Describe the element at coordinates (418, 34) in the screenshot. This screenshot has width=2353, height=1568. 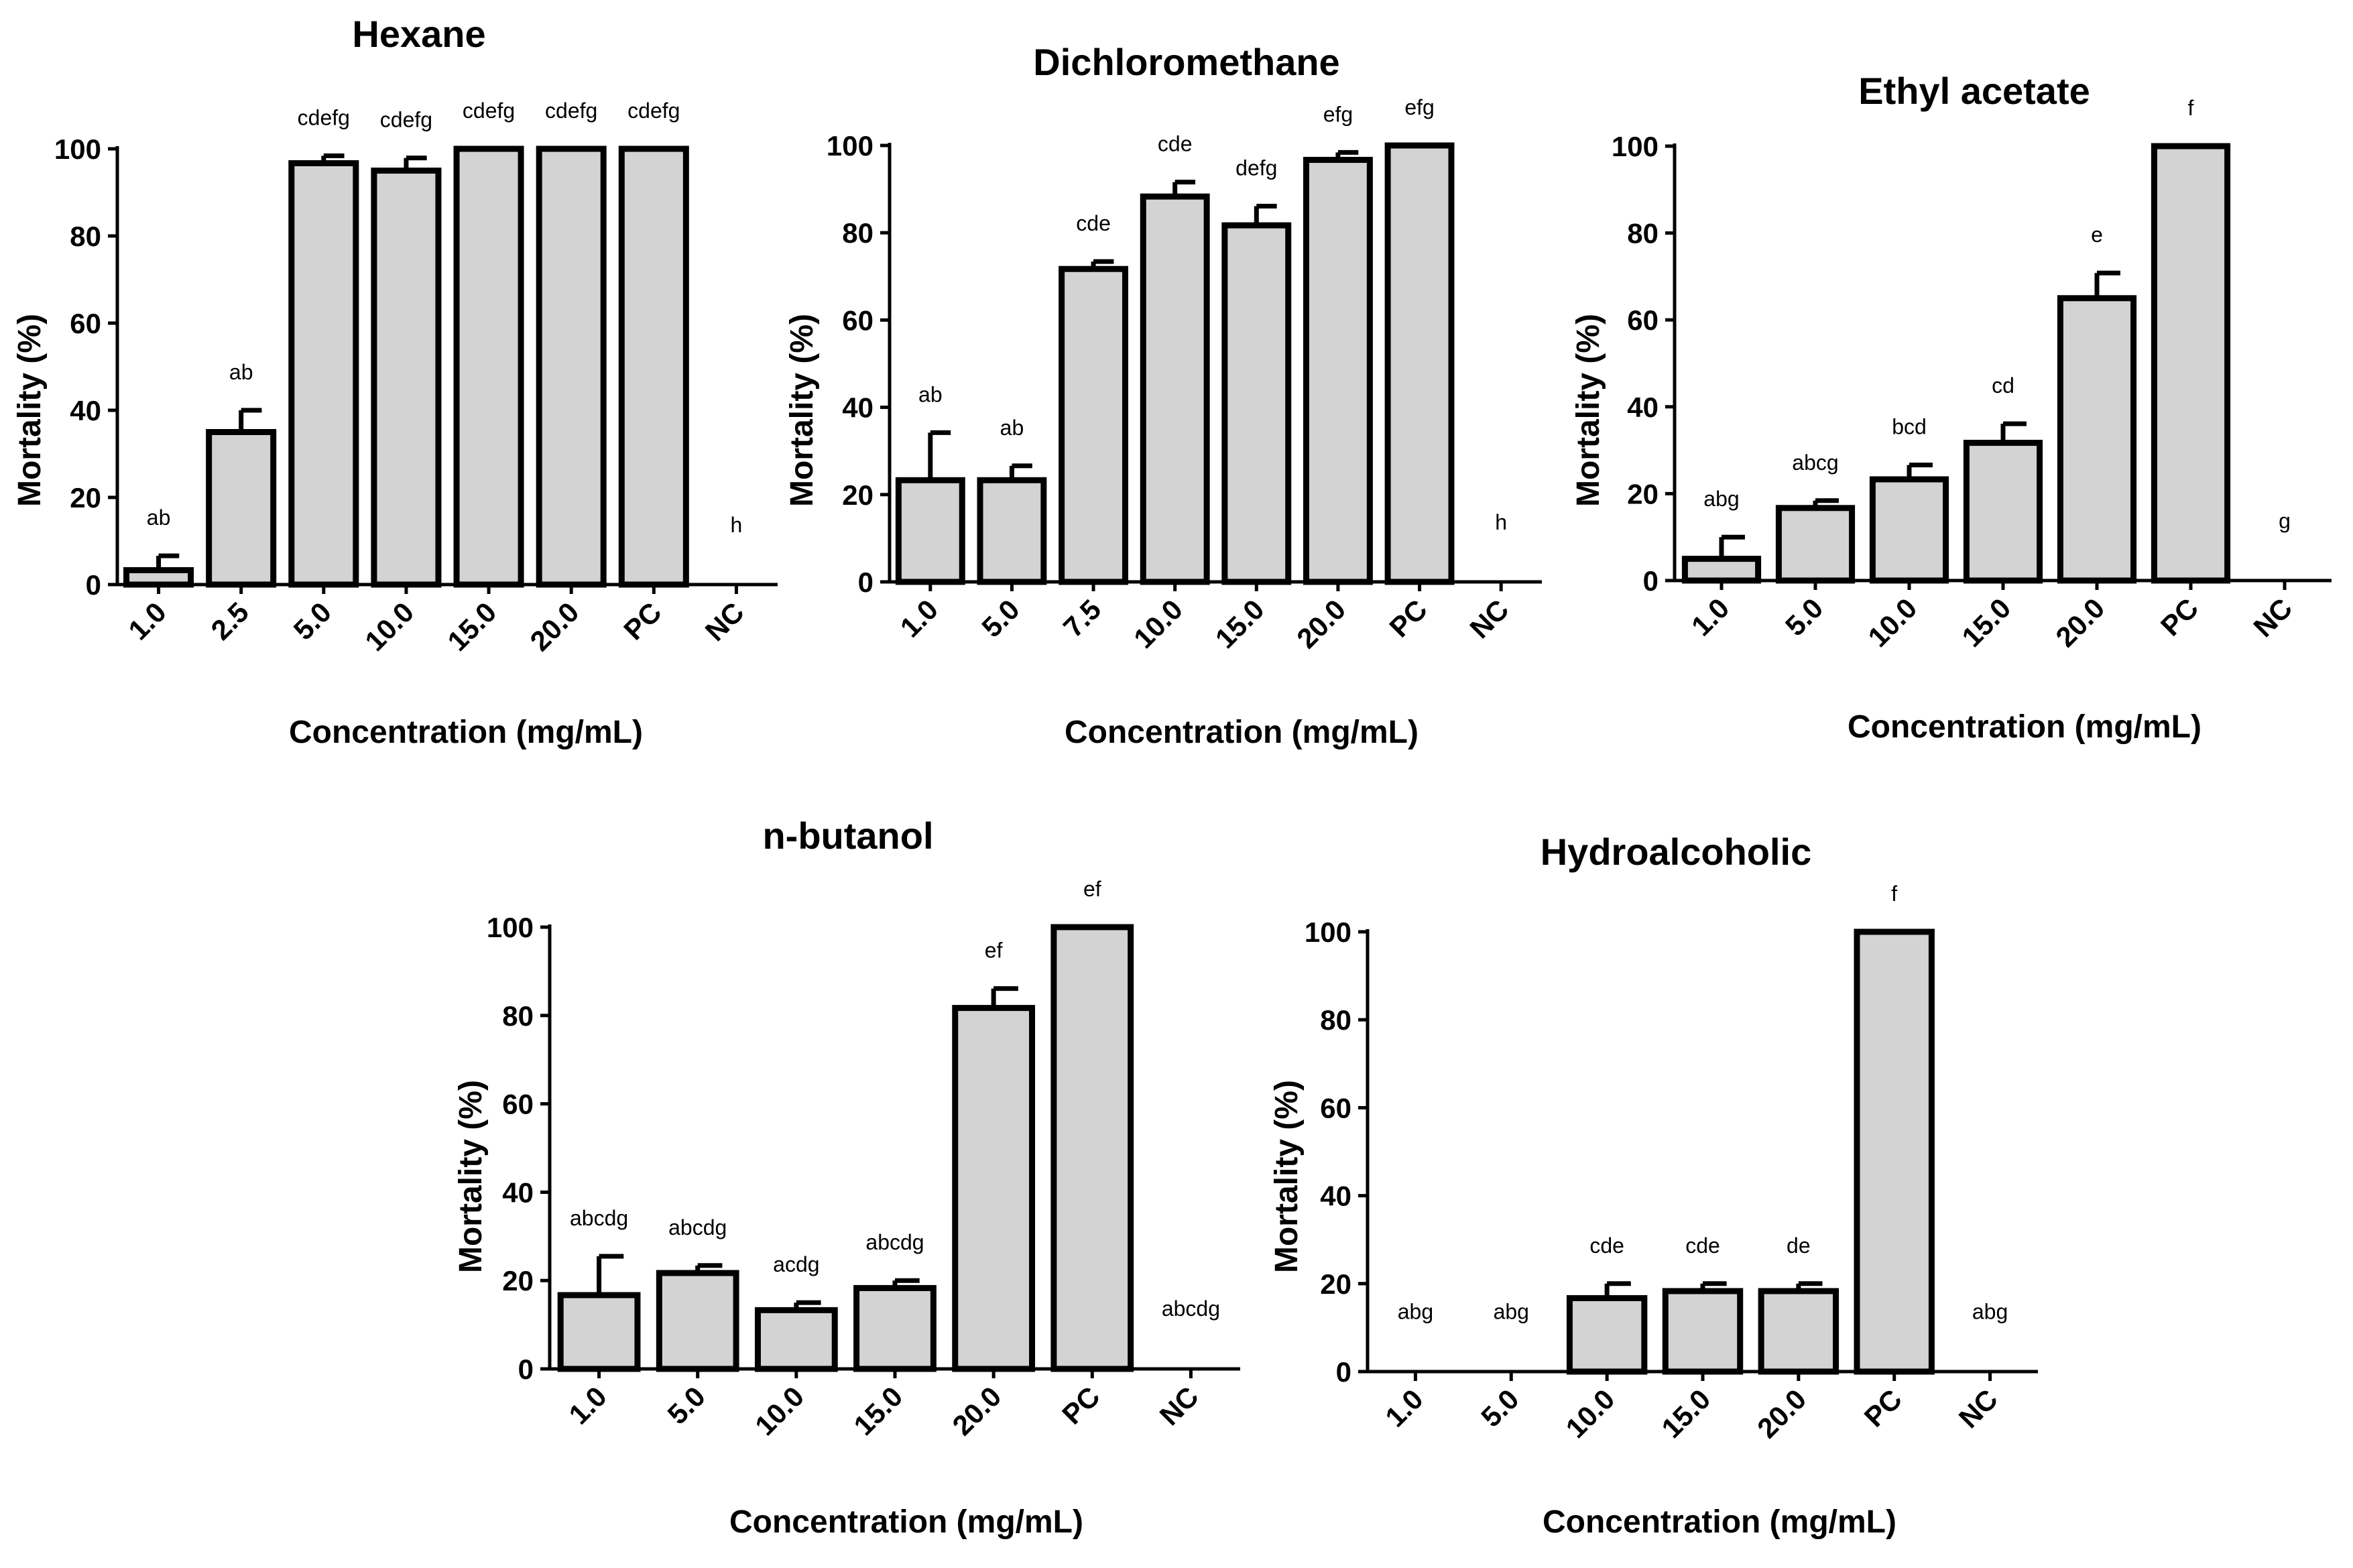
I see `chart-title: Hexane` at that location.